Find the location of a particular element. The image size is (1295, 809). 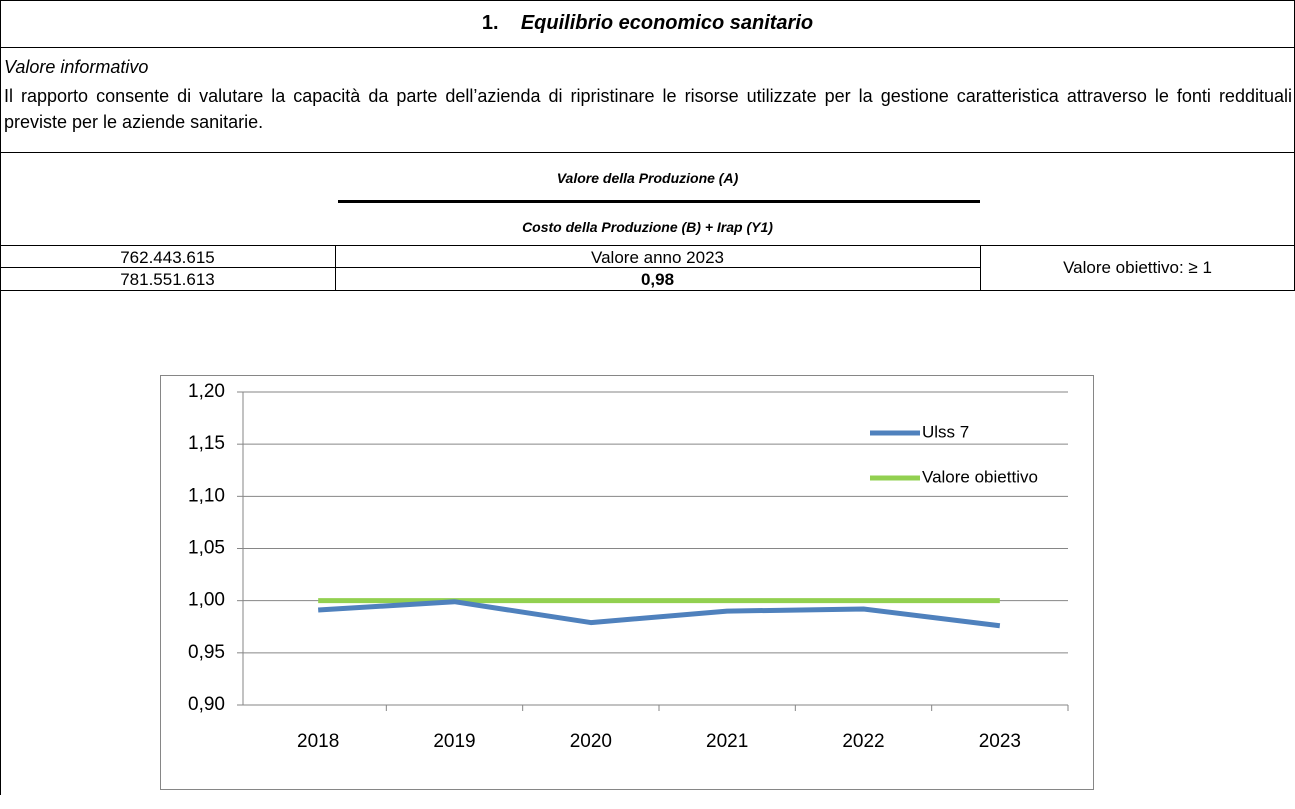

title: 1. Equilibrio economico sanitario is located at coordinates (647, 23).